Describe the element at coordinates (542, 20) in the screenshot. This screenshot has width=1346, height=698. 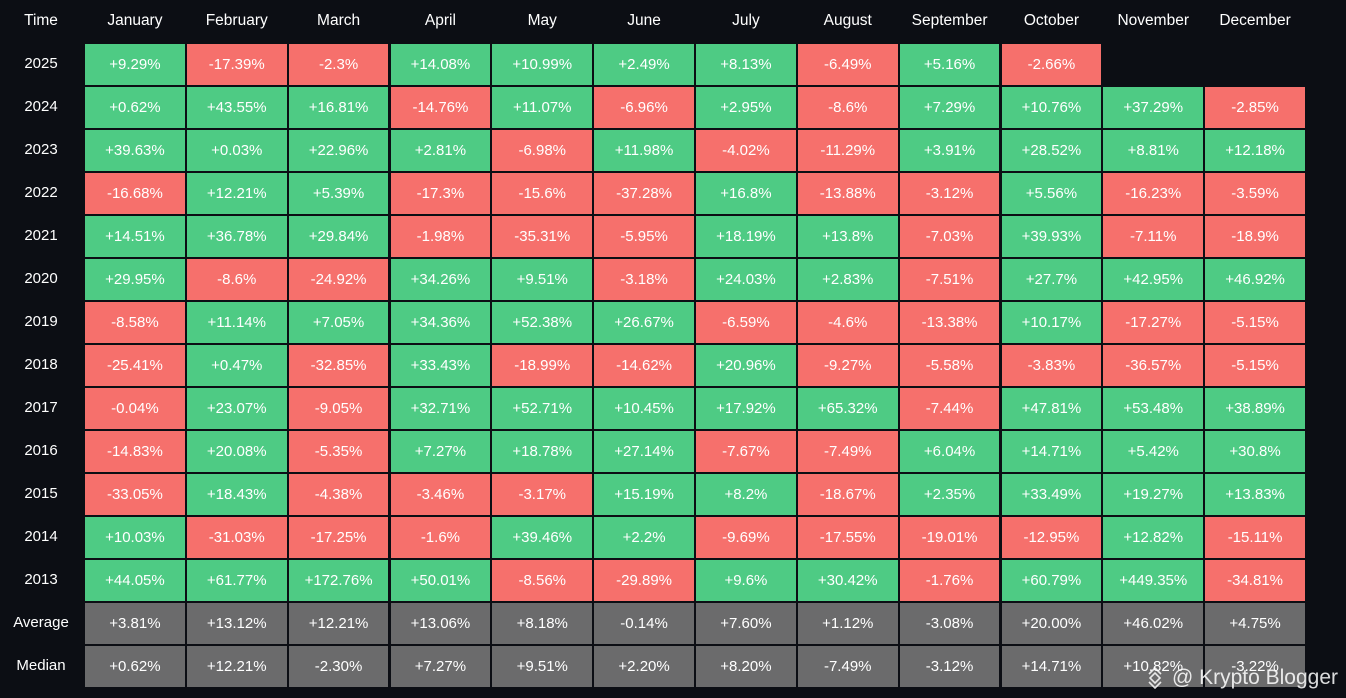
I see `column-header: May` at that location.